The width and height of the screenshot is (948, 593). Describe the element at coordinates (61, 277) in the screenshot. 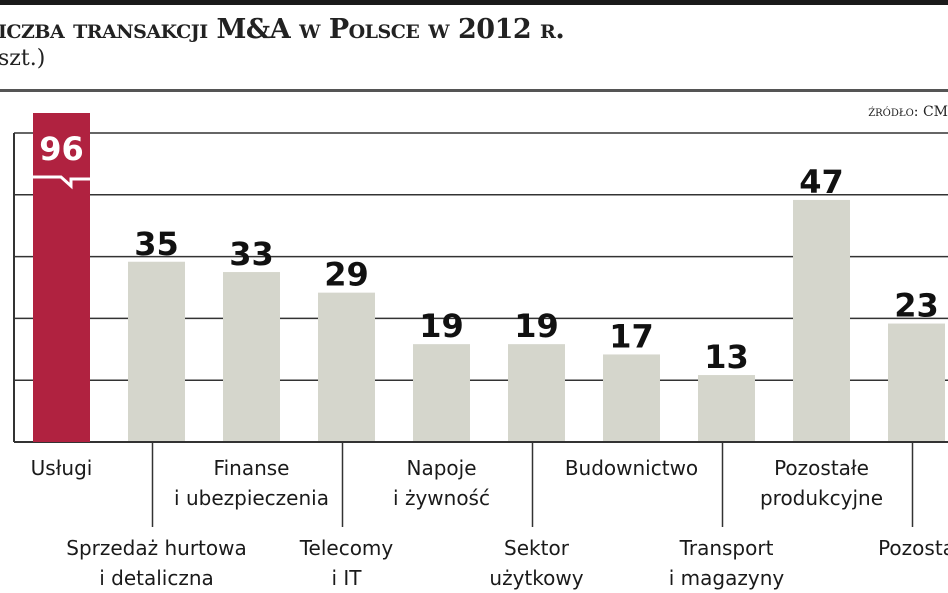

I see `bar-highlight` at that location.